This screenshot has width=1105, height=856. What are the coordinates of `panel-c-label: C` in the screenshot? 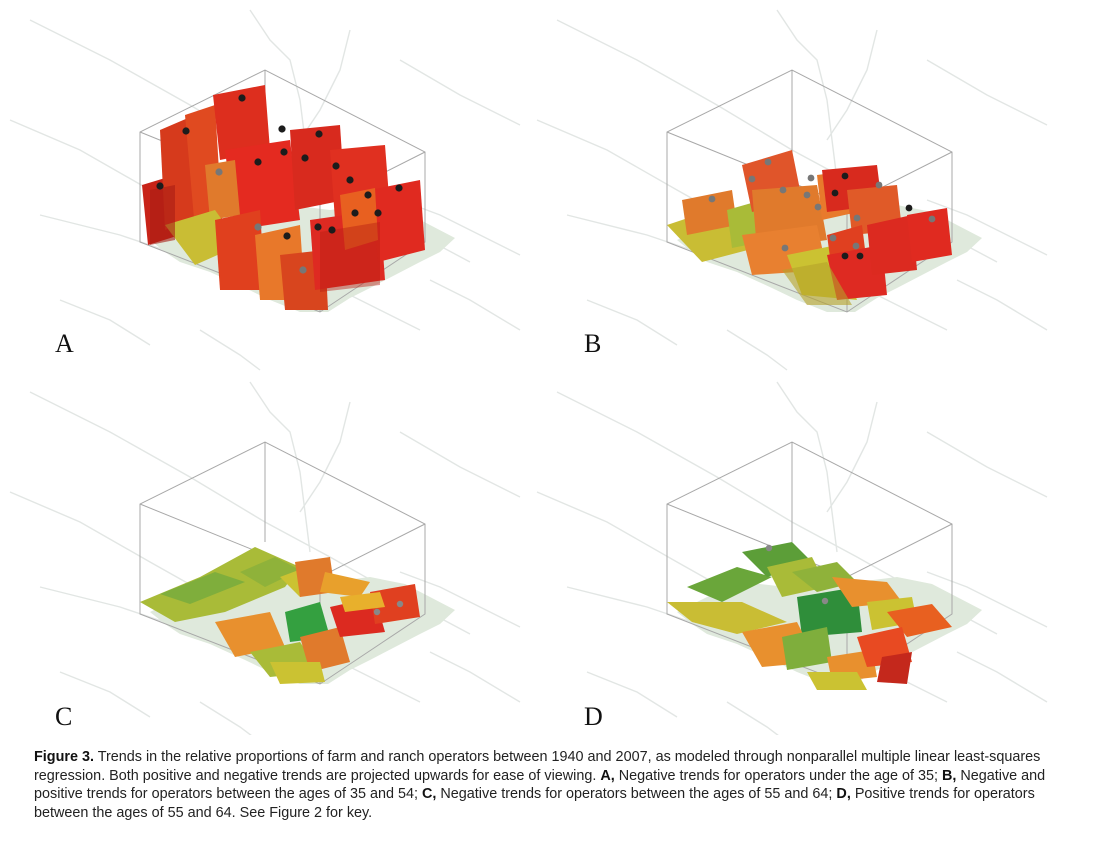 It's located at (63, 716).